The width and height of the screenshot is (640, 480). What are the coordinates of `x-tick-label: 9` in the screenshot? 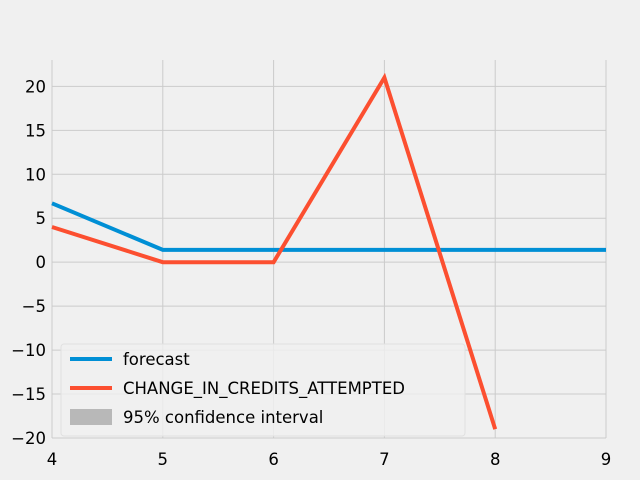 It's located at (606, 459).